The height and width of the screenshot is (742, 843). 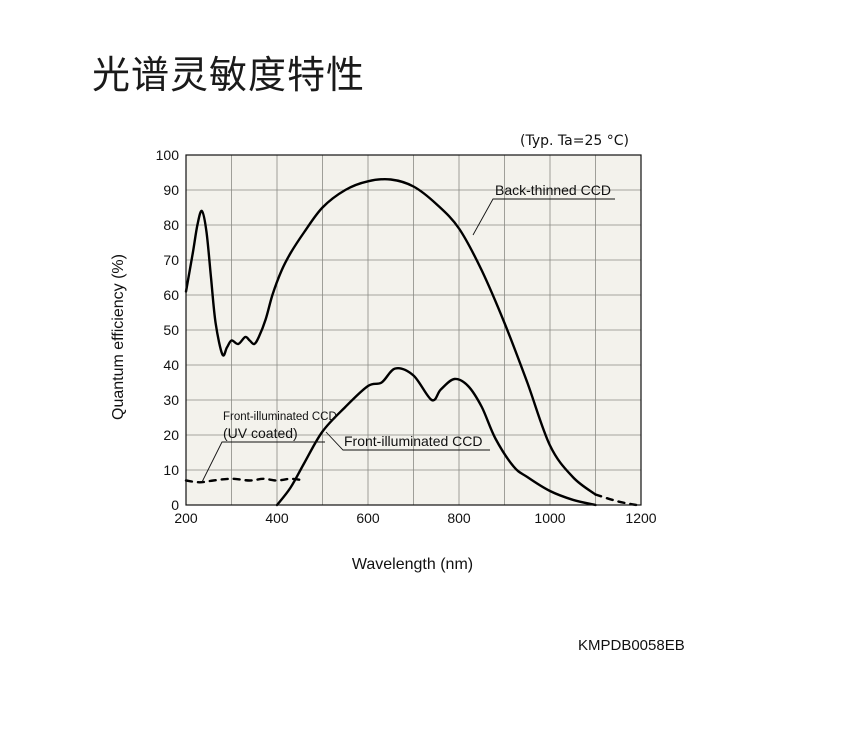 What do you see at coordinates (118, 337) in the screenshot?
I see `y-axis-title: Quantum efficiency (%)` at bounding box center [118, 337].